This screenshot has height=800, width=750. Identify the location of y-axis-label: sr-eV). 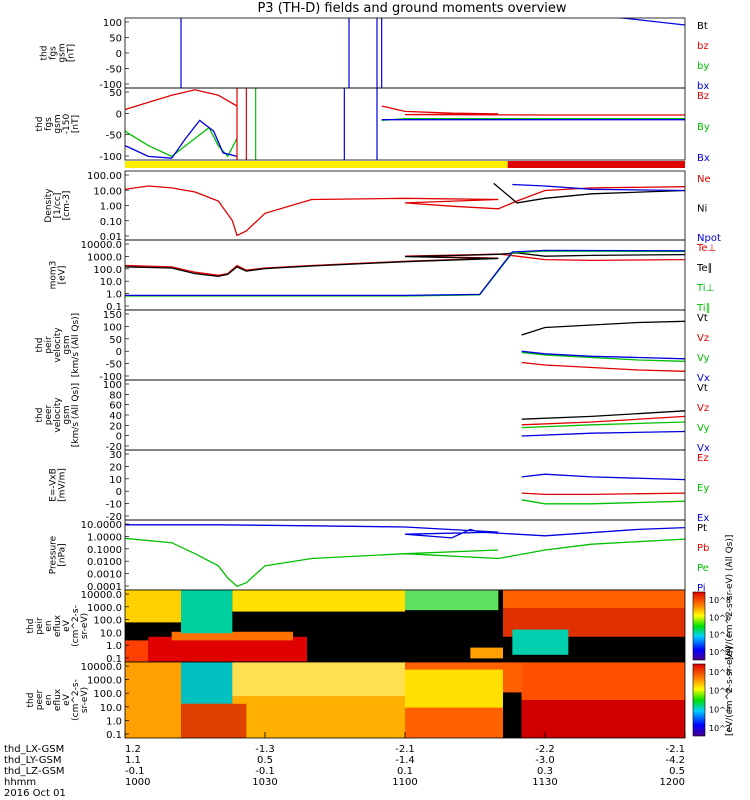
(85, 626).